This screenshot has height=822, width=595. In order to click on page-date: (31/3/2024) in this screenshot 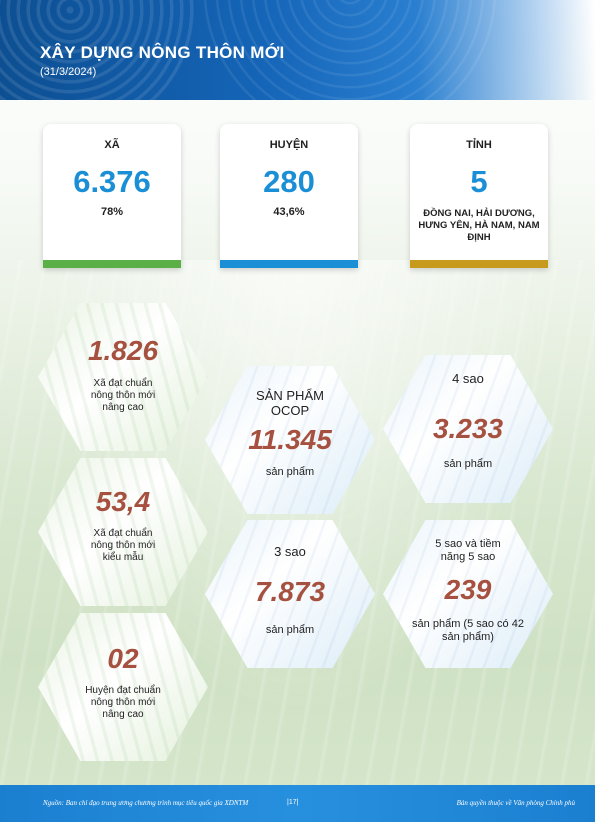, I will do `click(68, 72)`.